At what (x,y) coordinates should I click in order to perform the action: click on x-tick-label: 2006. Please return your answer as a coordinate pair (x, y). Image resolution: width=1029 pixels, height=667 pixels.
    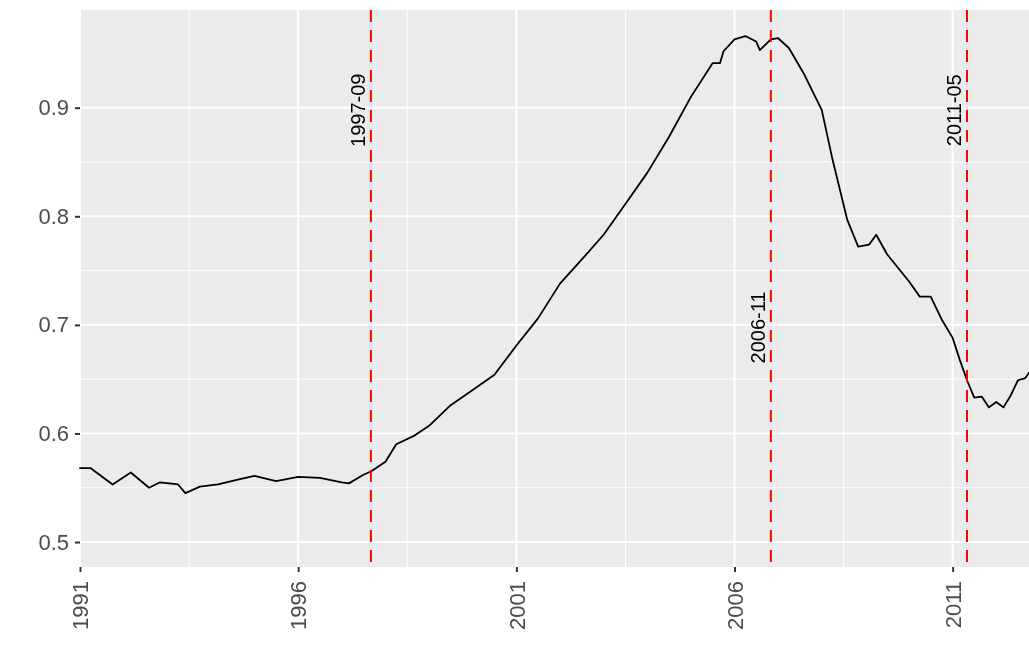
    Looking at the image, I should click on (735, 605).